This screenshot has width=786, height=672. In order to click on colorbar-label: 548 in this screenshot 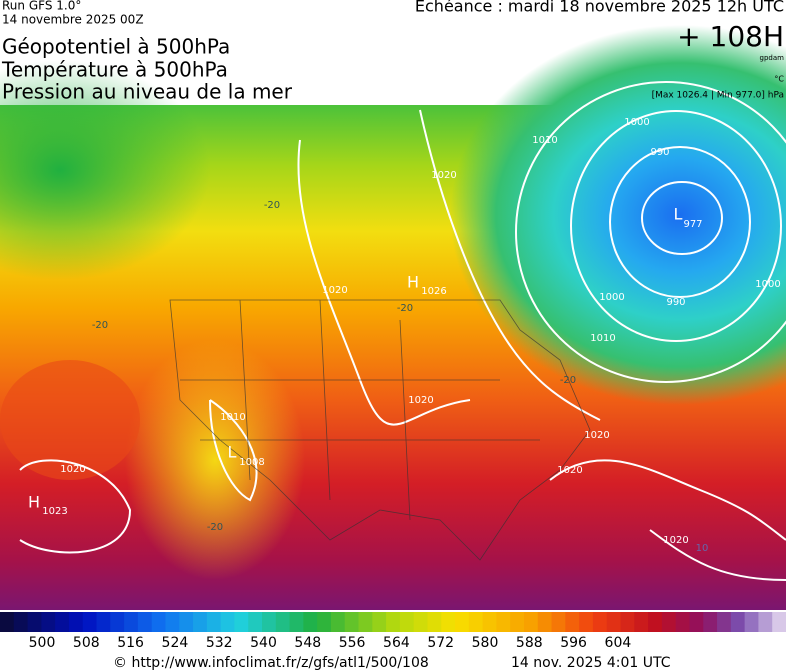, I will do `click(307, 643)`.